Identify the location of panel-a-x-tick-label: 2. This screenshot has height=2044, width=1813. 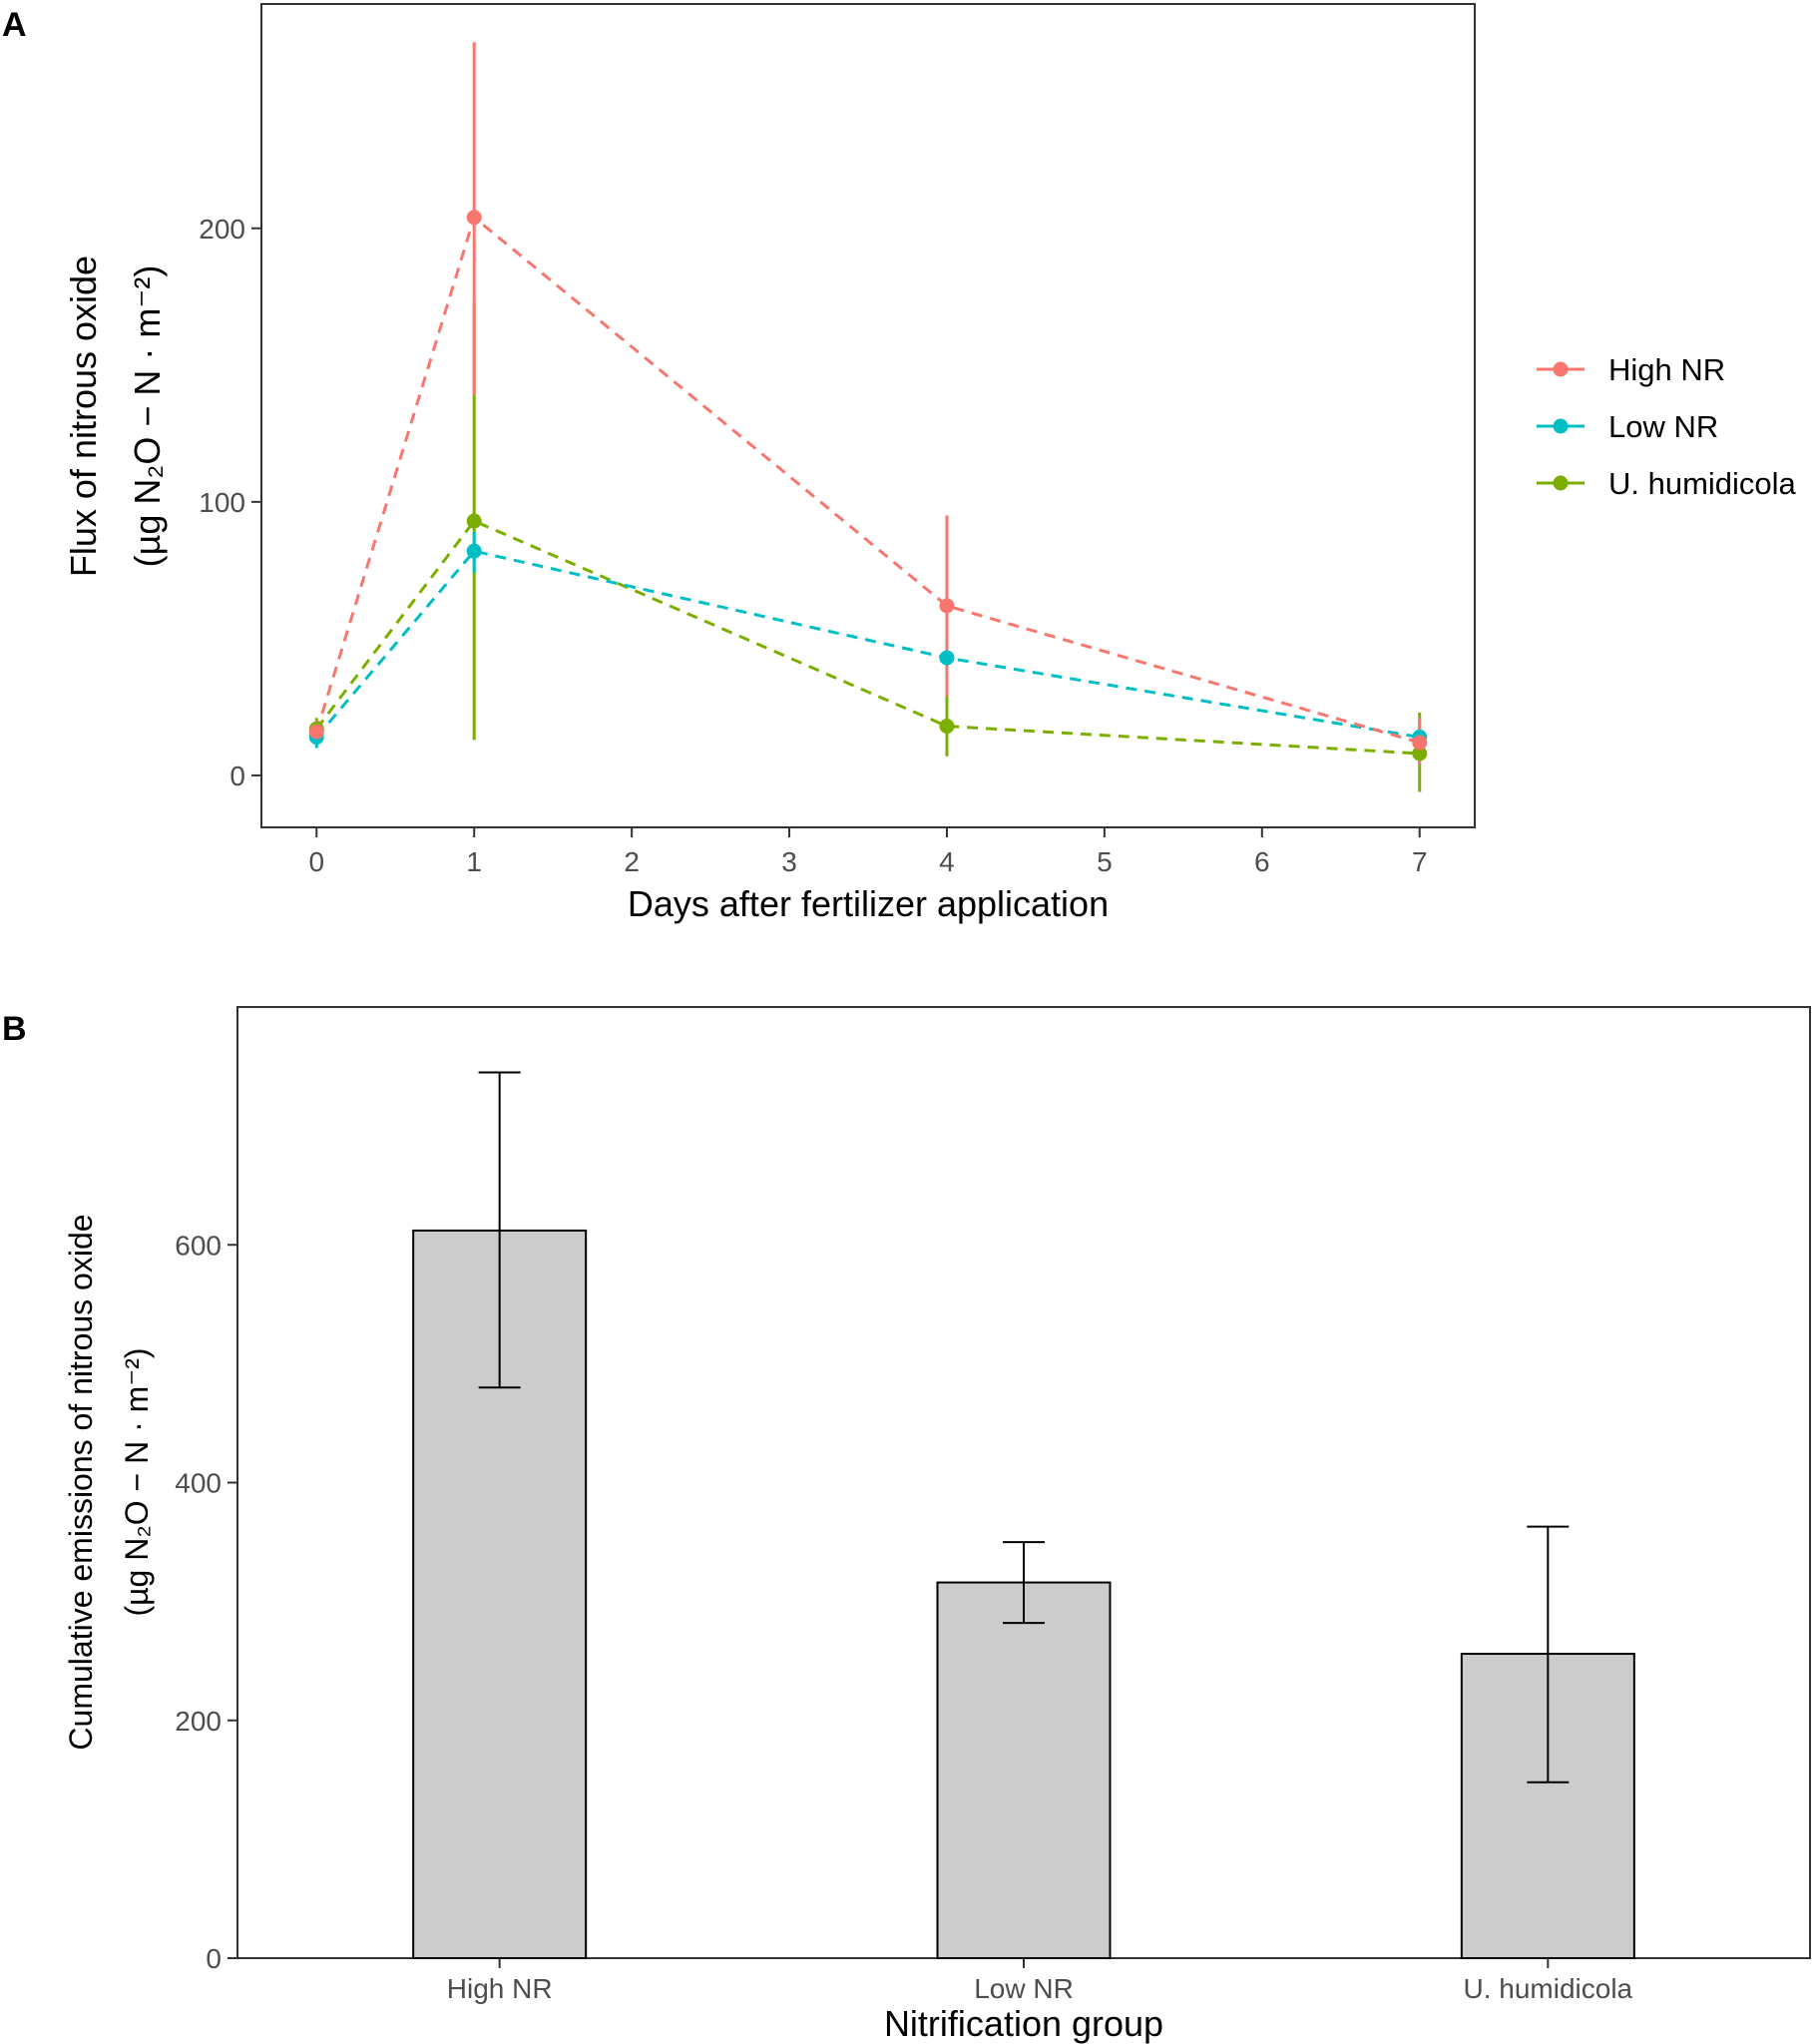
(632, 861).